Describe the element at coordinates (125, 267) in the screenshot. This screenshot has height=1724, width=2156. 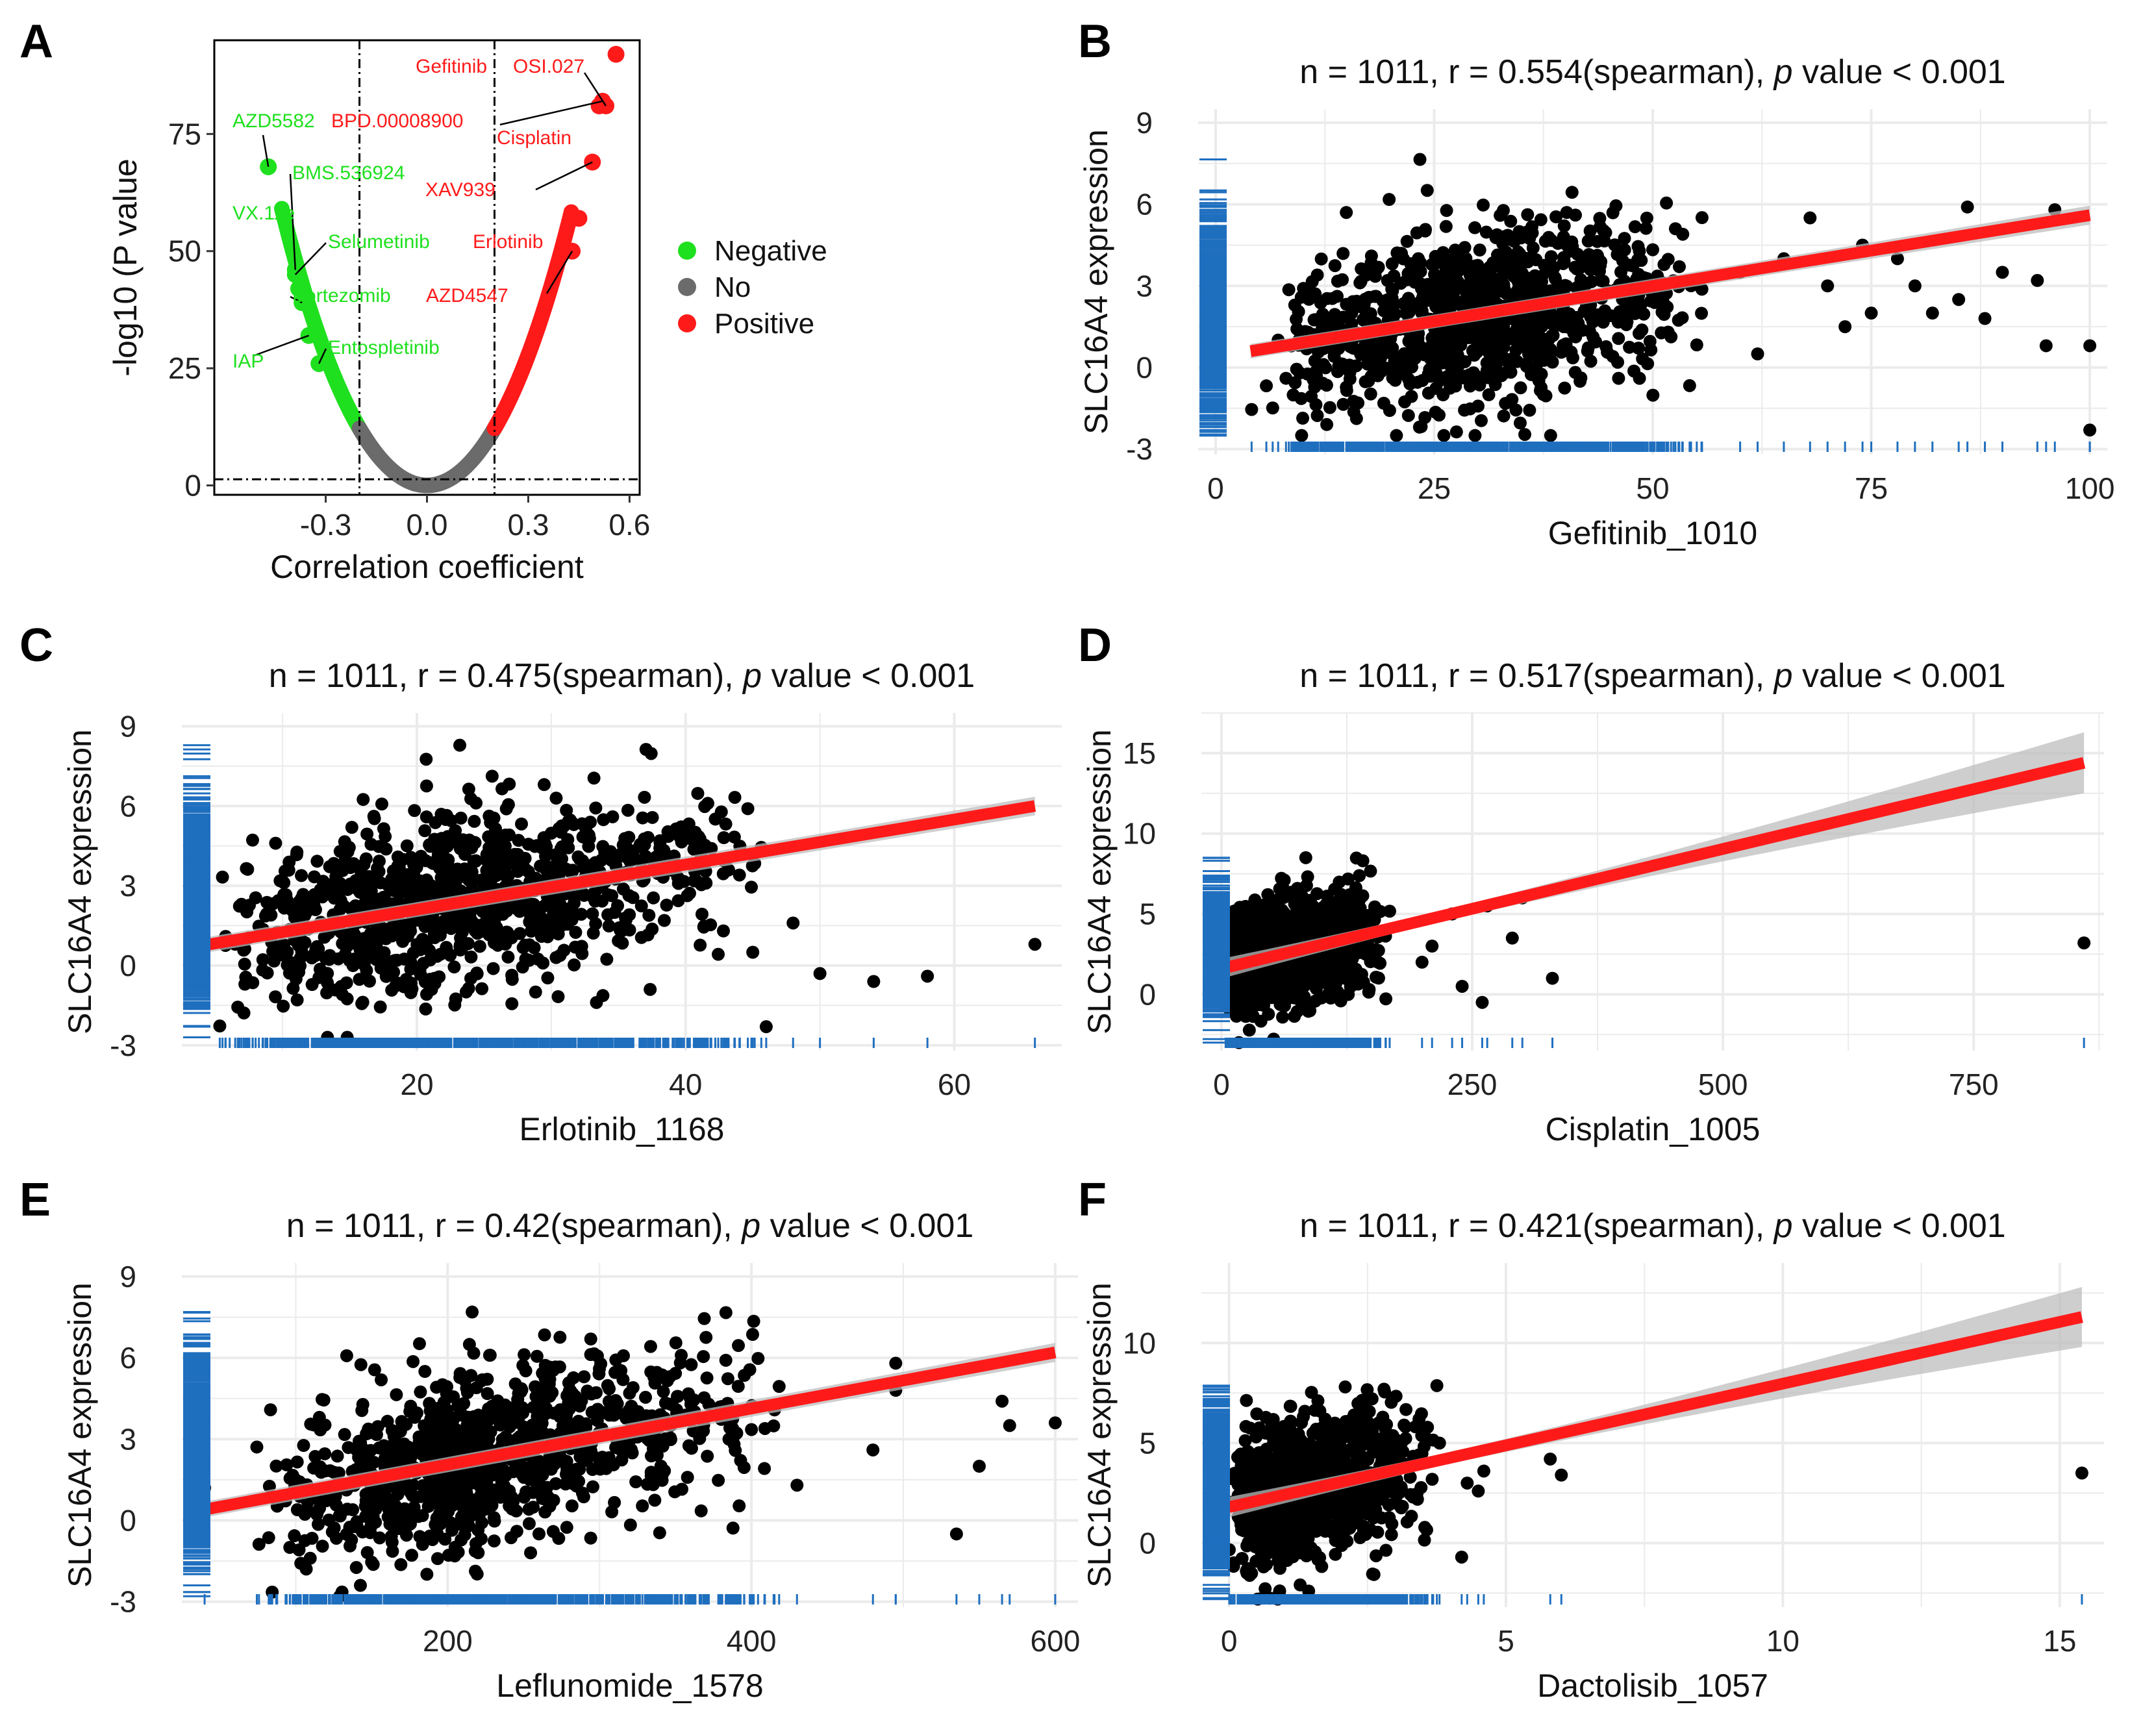
I see `y-axis-label: -log10 (P value` at that location.